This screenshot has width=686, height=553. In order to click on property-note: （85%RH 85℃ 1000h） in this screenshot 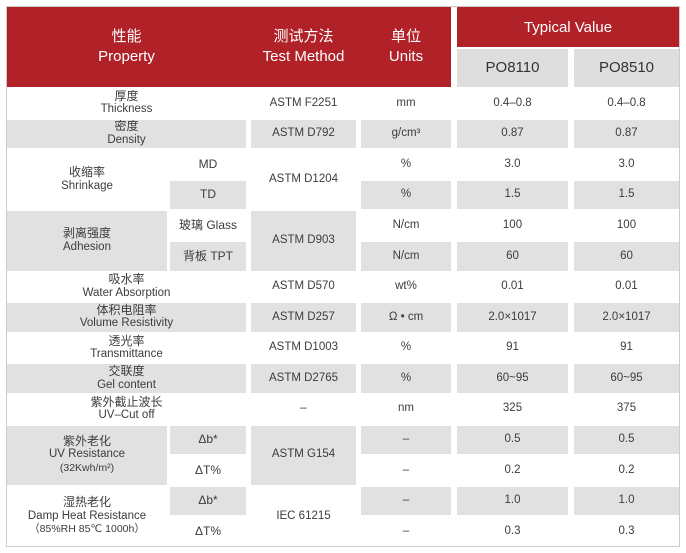, I will do `click(87, 529)`.